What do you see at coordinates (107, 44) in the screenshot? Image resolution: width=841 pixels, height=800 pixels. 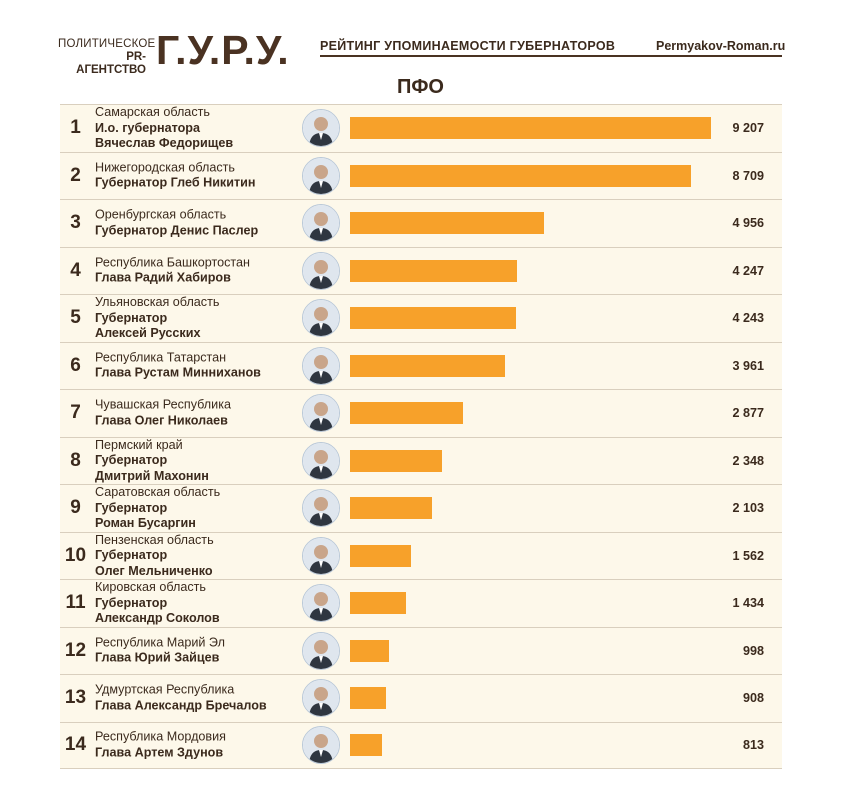 I see `logo-line-1: ПОЛИТИЧЕСКОЕ` at bounding box center [107, 44].